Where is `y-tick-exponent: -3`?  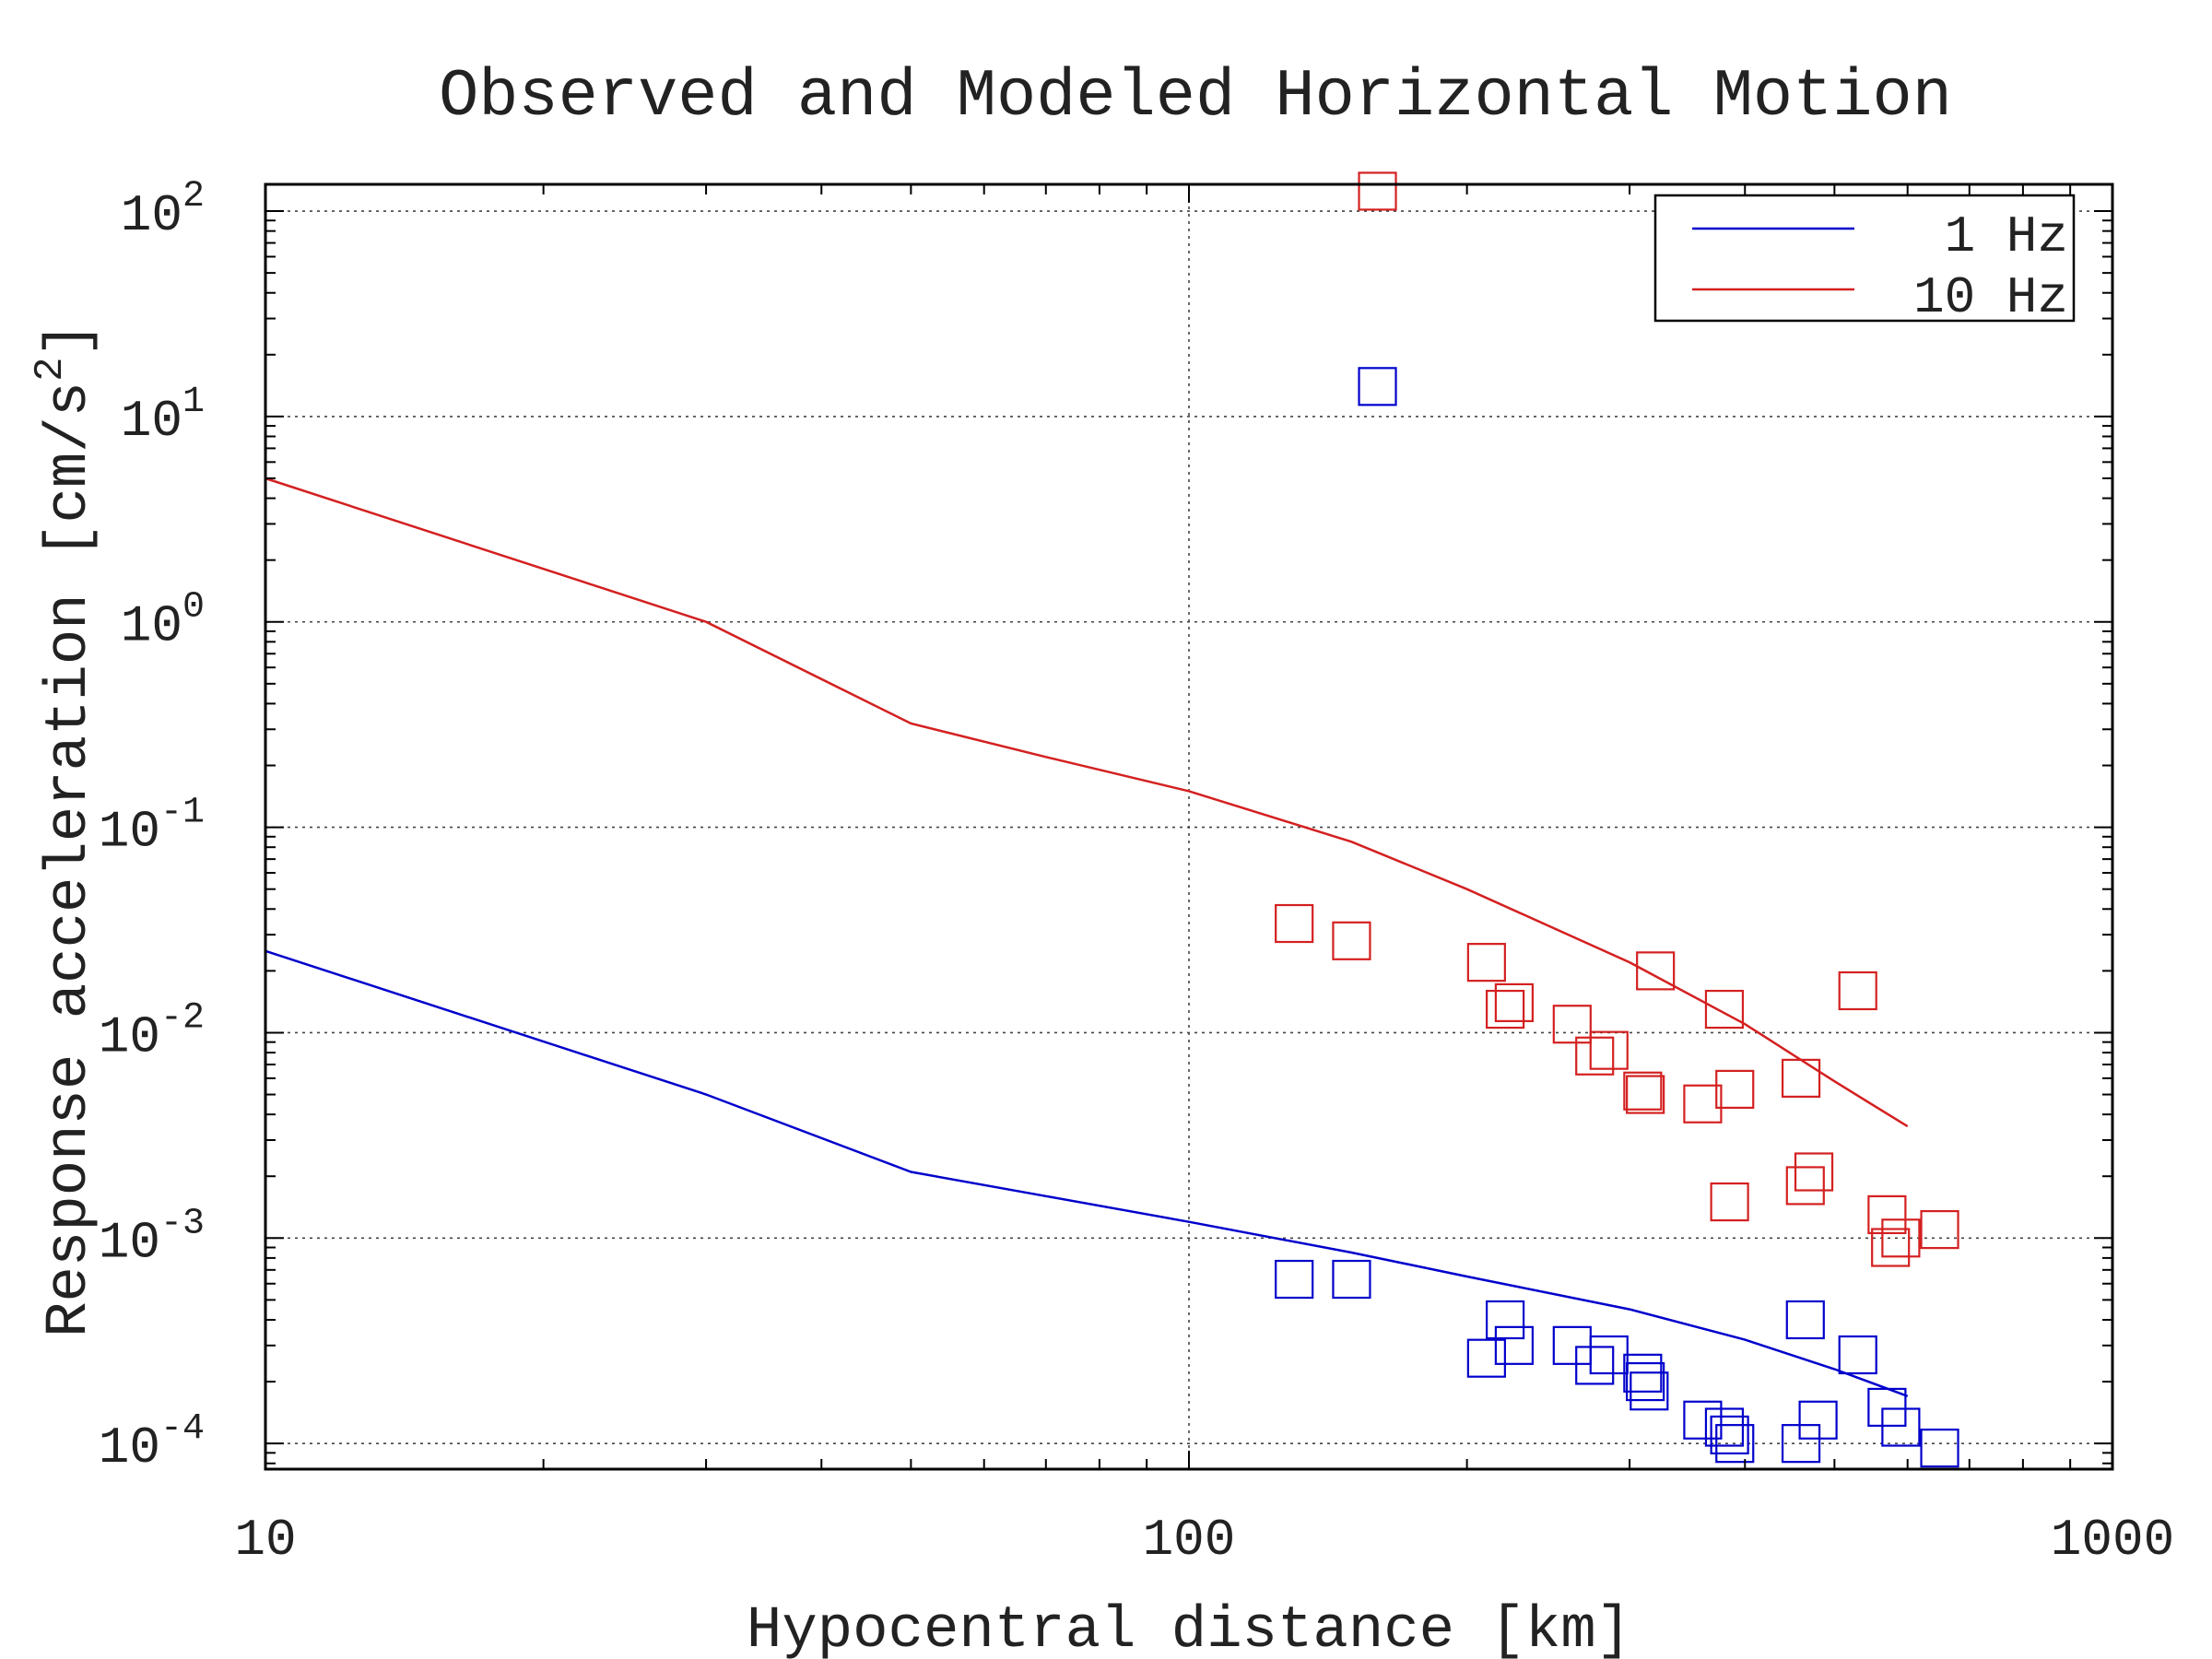 y-tick-exponent: -3 is located at coordinates (182, 1223).